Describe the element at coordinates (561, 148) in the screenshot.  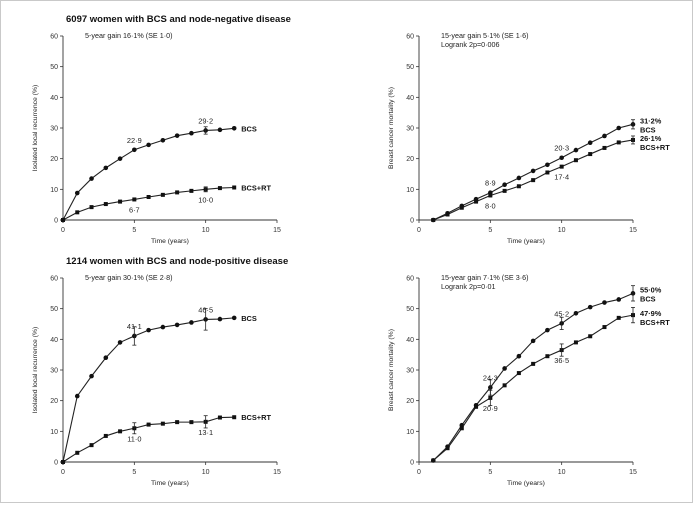
I see `data-label-bcs: 20·3` at that location.